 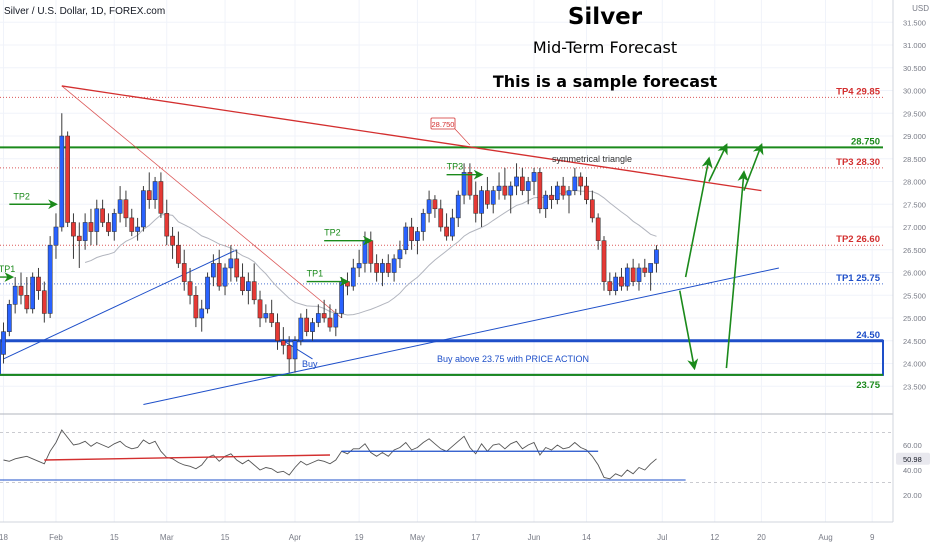 I want to click on ind-current-box, so click(x=913, y=458).